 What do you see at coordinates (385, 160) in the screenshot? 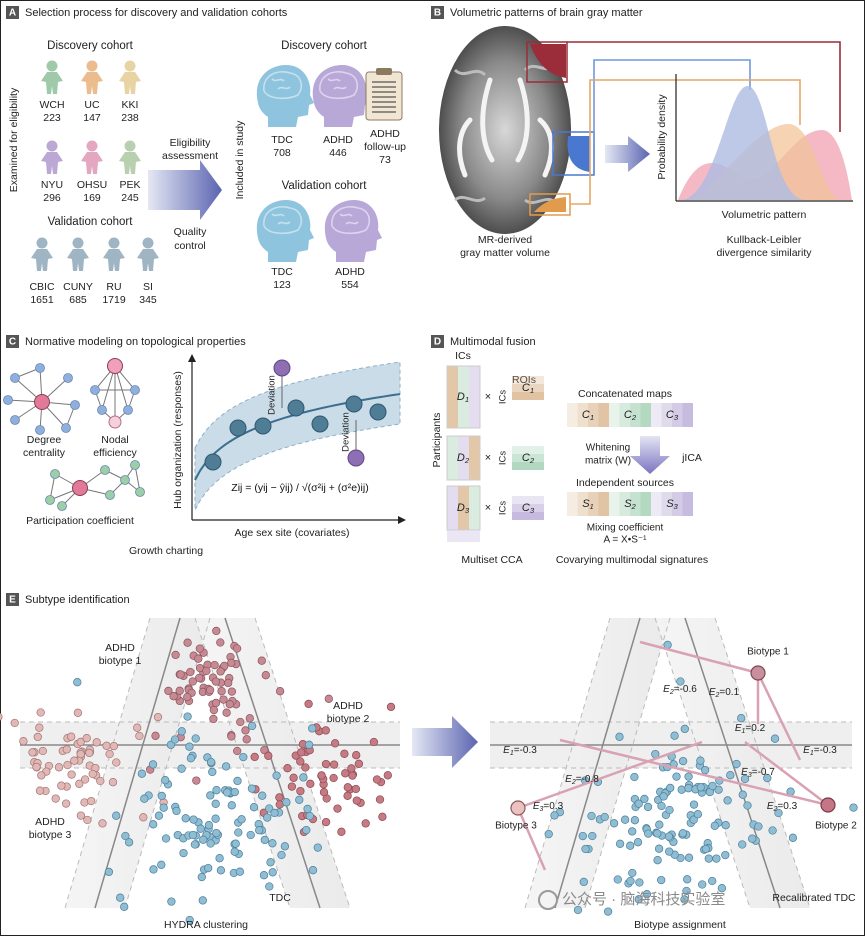
I see `group-count: 73` at bounding box center [385, 160].